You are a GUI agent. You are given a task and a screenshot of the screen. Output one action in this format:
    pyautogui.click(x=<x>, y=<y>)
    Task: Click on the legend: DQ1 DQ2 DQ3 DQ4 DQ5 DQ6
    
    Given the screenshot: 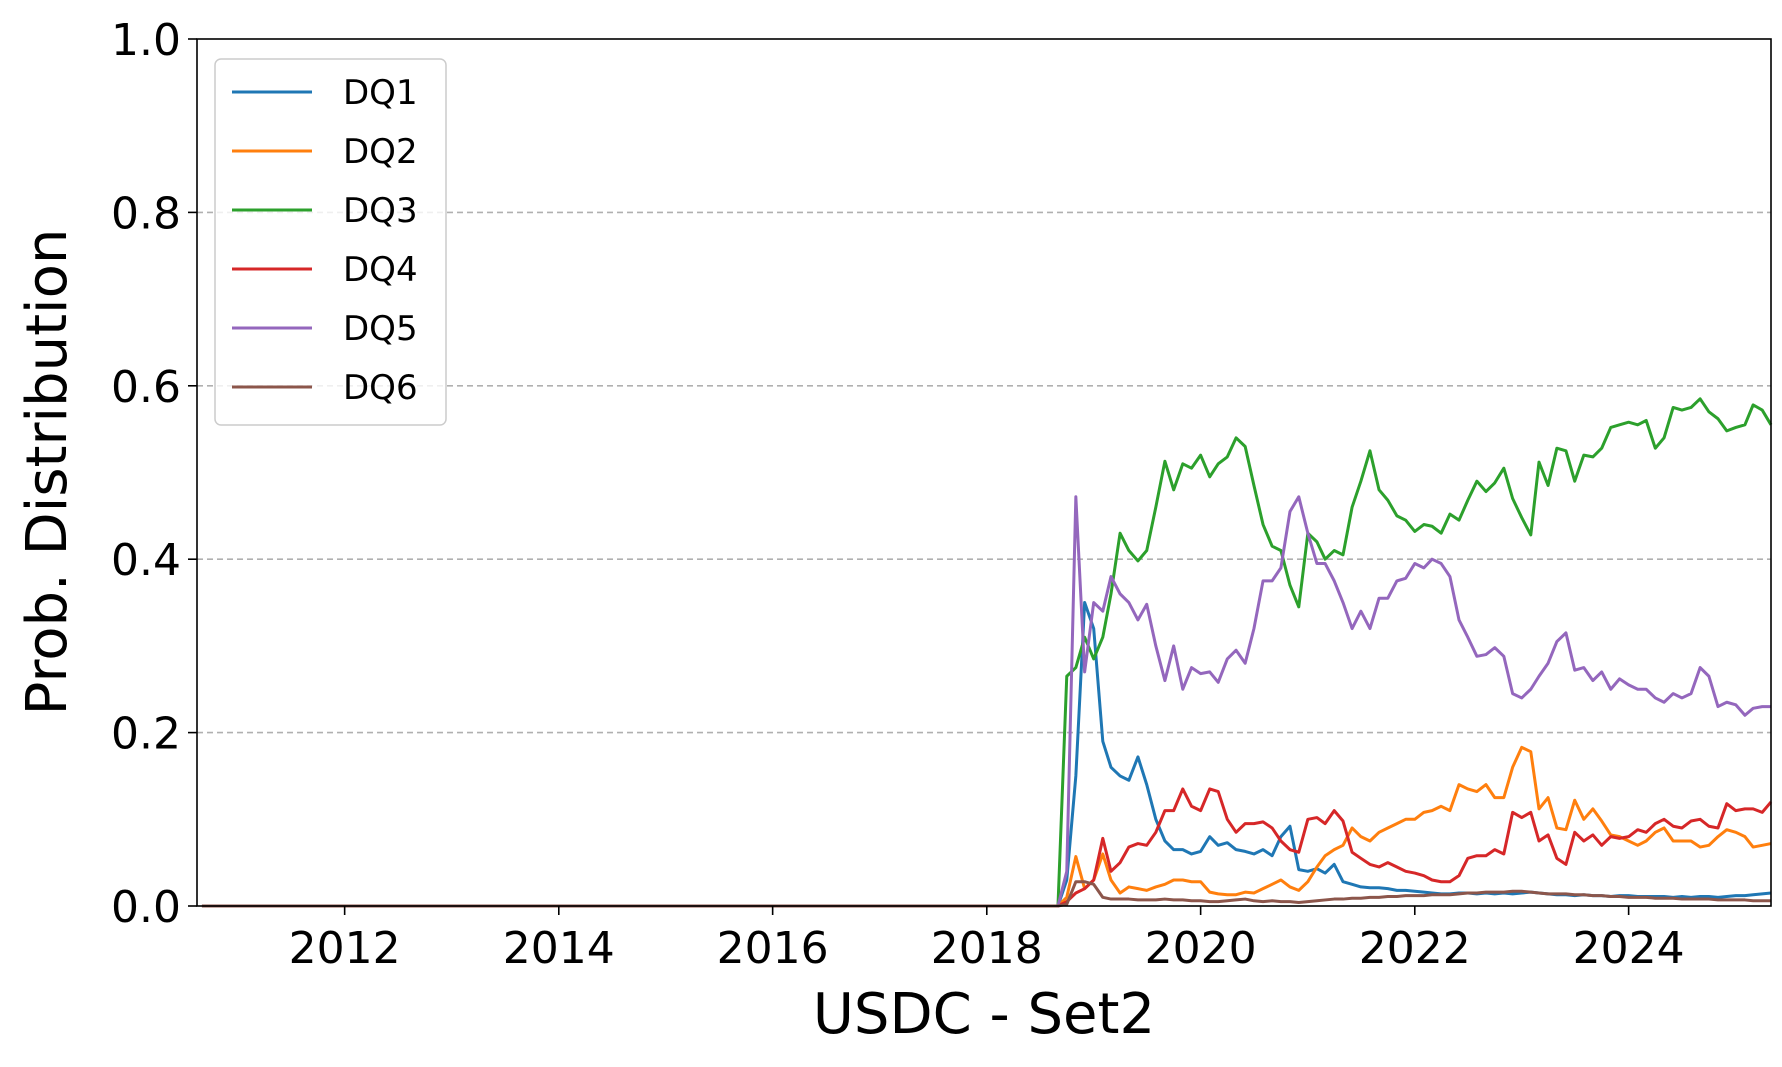 What is the action you would take?
    pyautogui.click(x=330, y=242)
    